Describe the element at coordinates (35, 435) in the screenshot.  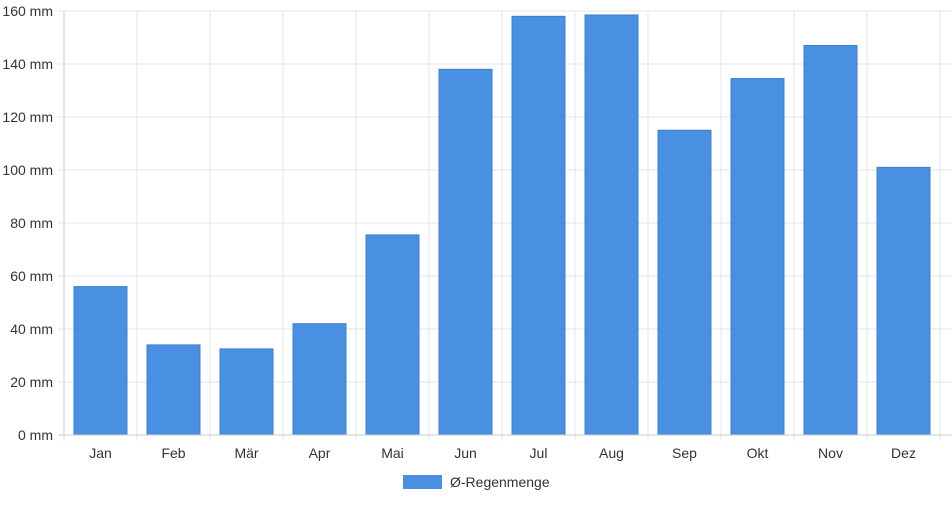
I see `y-tick-label: 0 mm` at that location.